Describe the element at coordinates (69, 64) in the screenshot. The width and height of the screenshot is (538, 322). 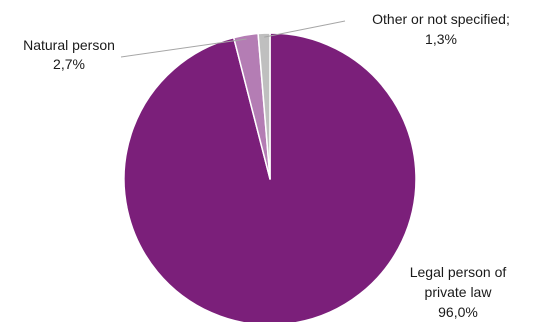
I see `slice-value-natural-person: 2,7%` at that location.